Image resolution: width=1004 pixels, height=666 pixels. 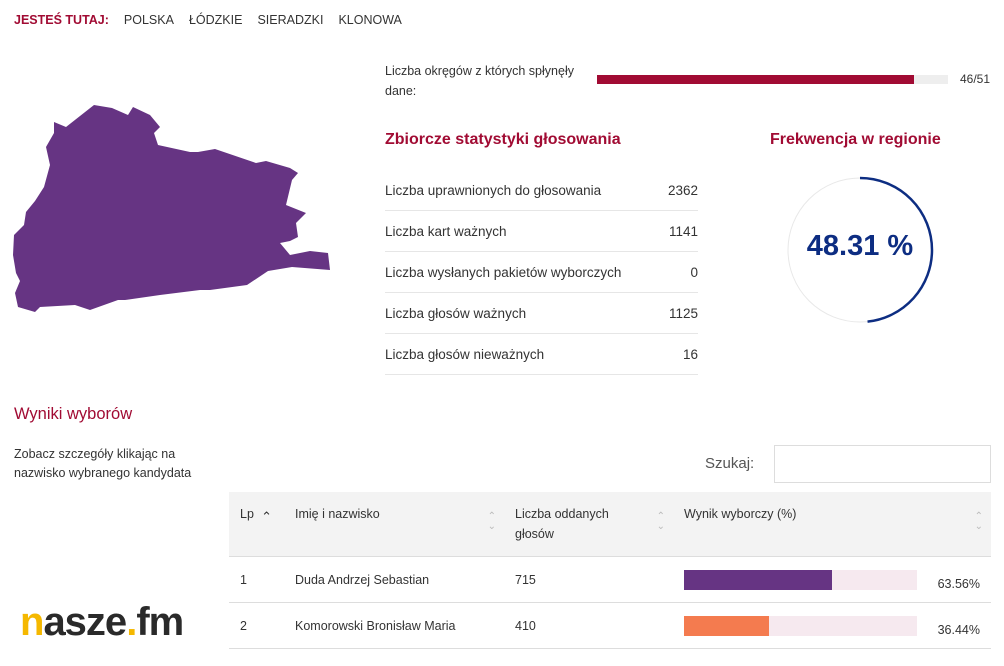 I want to click on stat-row: Liczba kart ważnych 1141, so click(x=541, y=231).